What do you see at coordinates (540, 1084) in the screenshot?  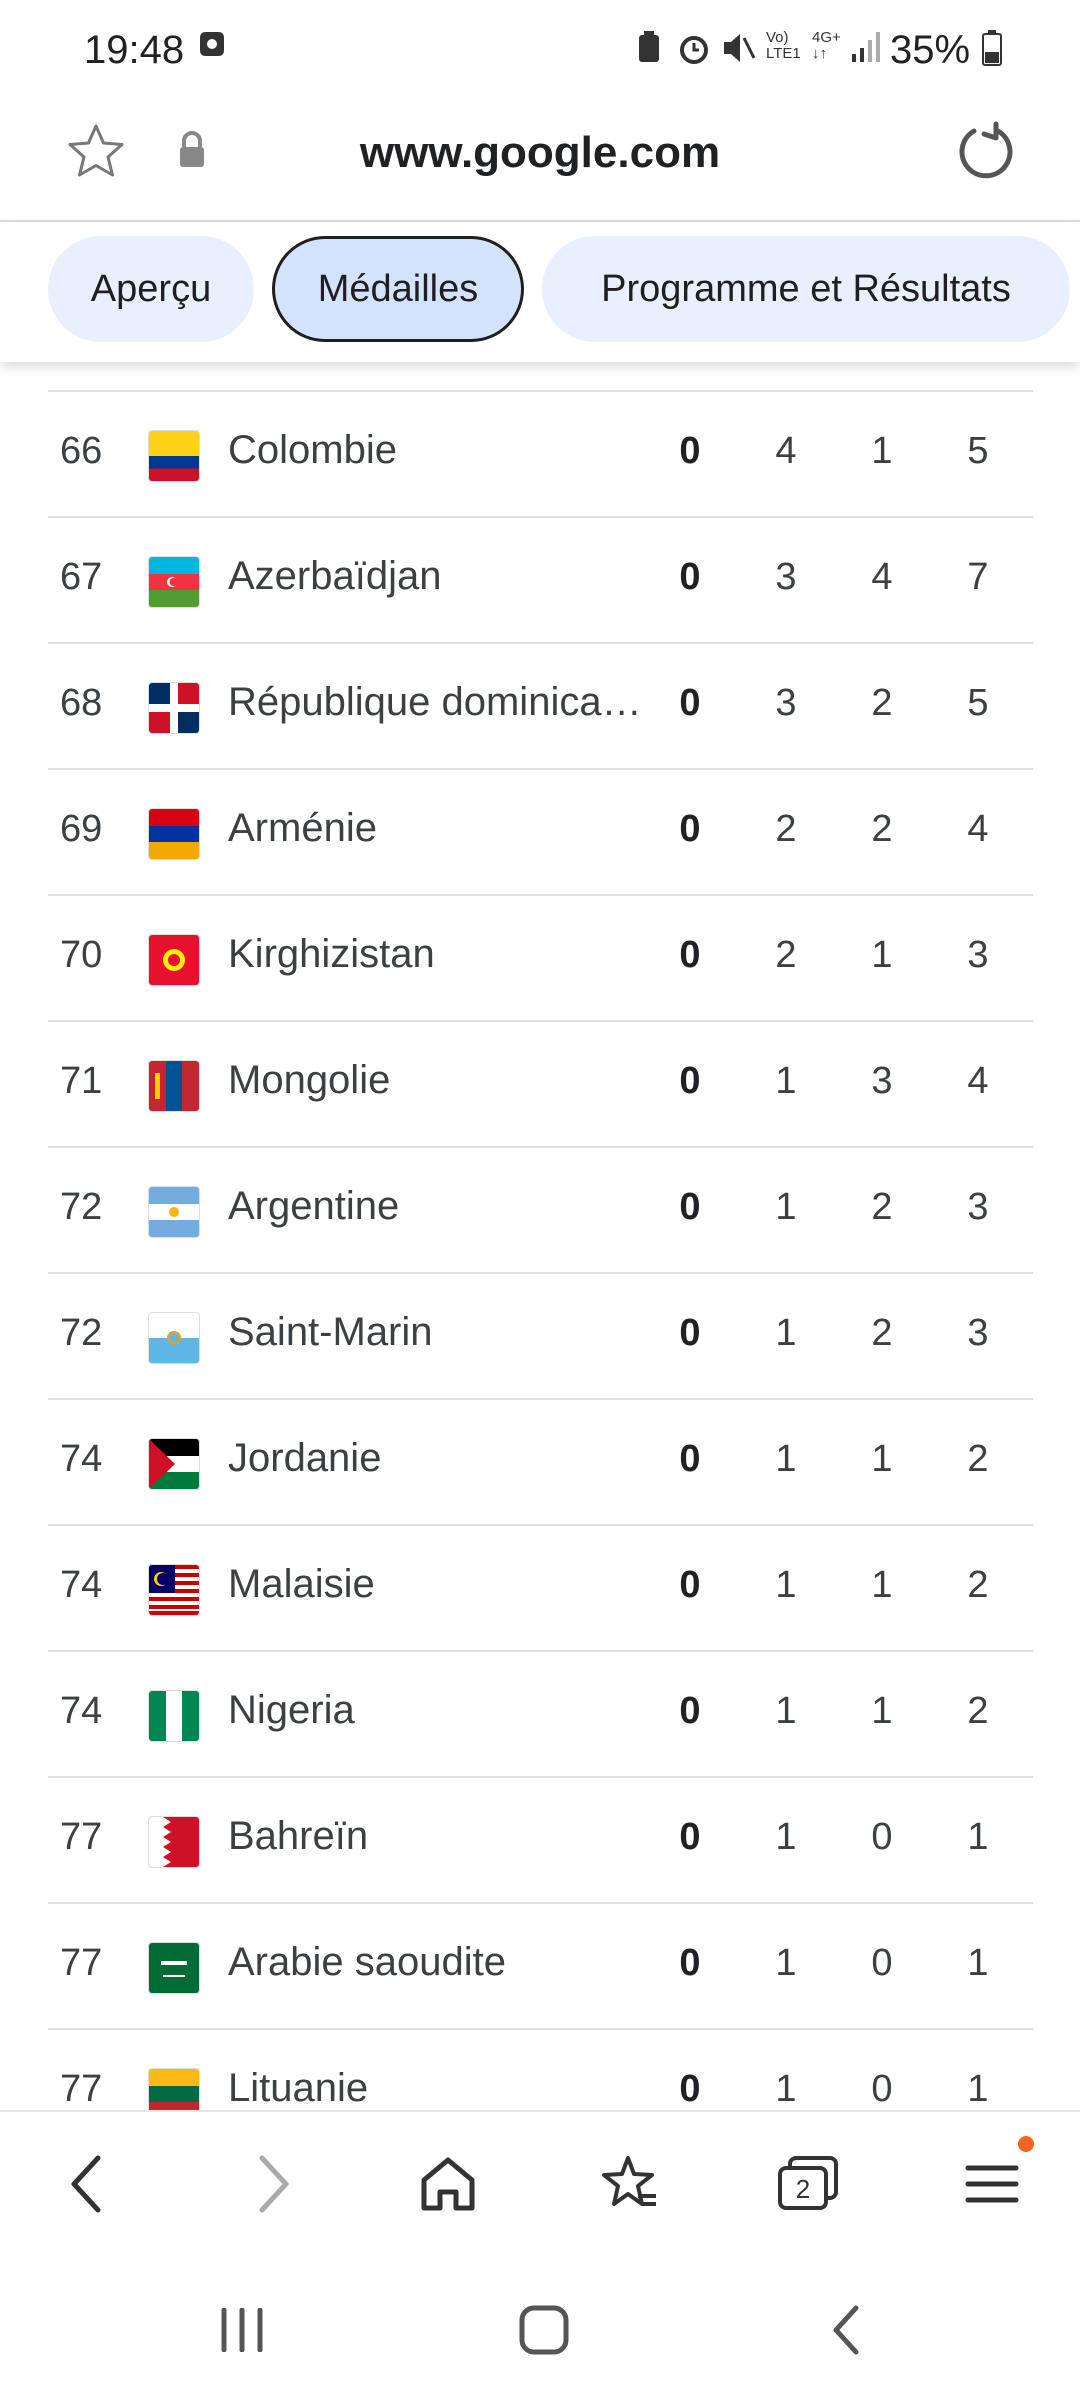 I see `table-row: 71 Mongolie 0 1 3 4` at bounding box center [540, 1084].